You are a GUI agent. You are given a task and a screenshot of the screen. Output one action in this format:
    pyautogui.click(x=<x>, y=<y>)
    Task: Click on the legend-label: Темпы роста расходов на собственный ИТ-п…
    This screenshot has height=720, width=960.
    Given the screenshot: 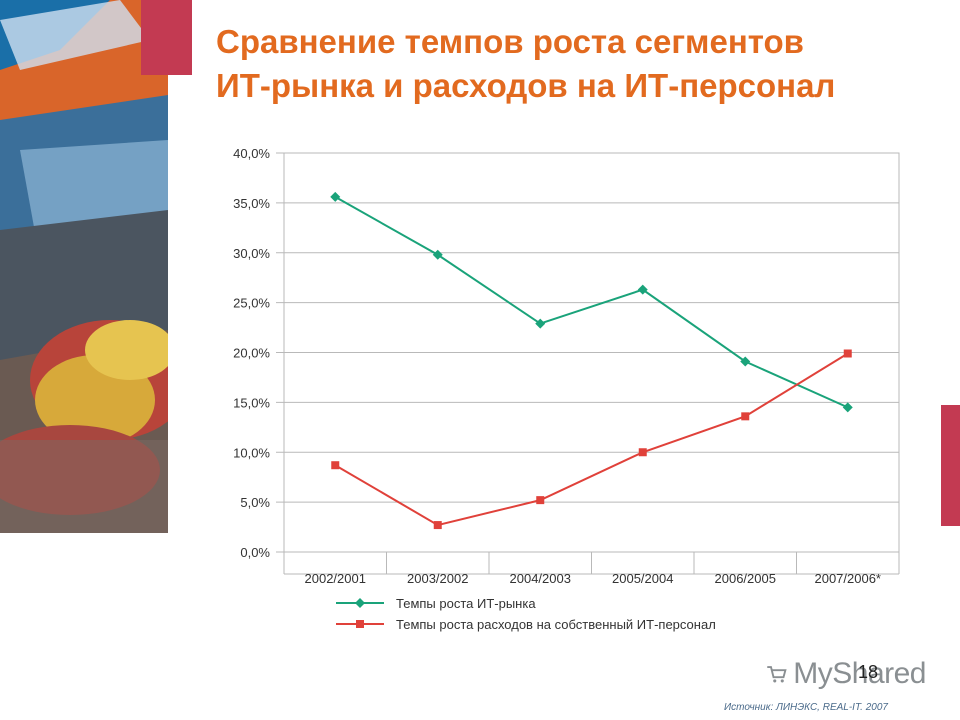 What is the action you would take?
    pyautogui.click(x=556, y=624)
    